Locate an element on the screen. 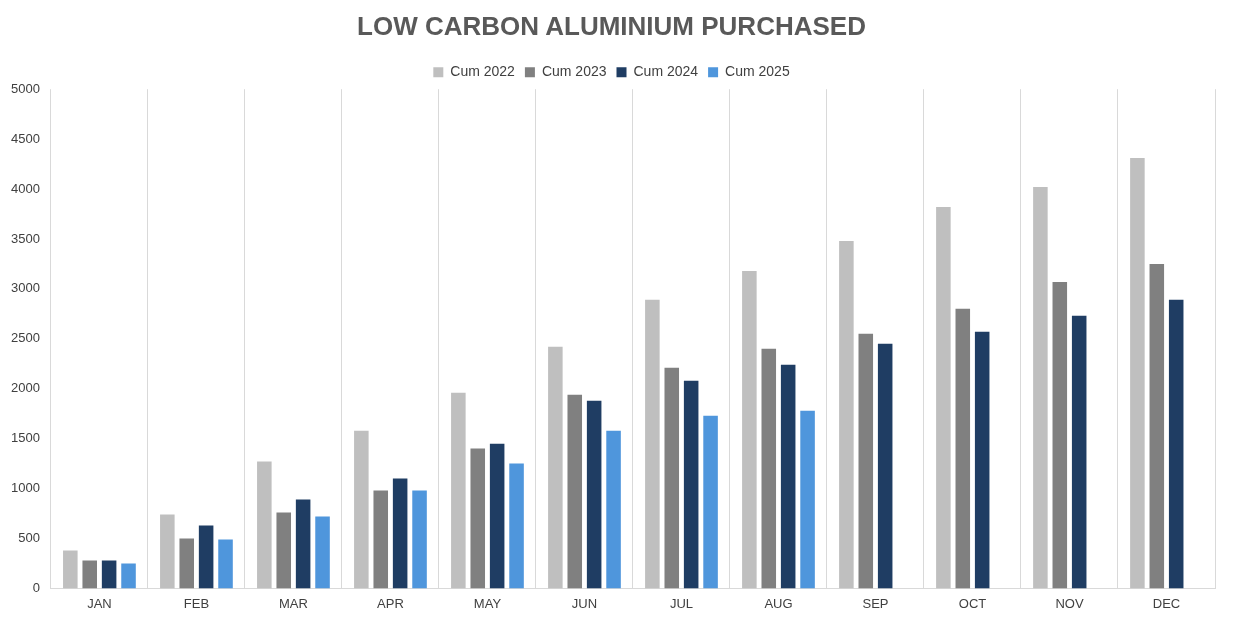 Image resolution: width=1233 pixels, height=628 pixels. y-tick-label: 0 is located at coordinates (36, 587).